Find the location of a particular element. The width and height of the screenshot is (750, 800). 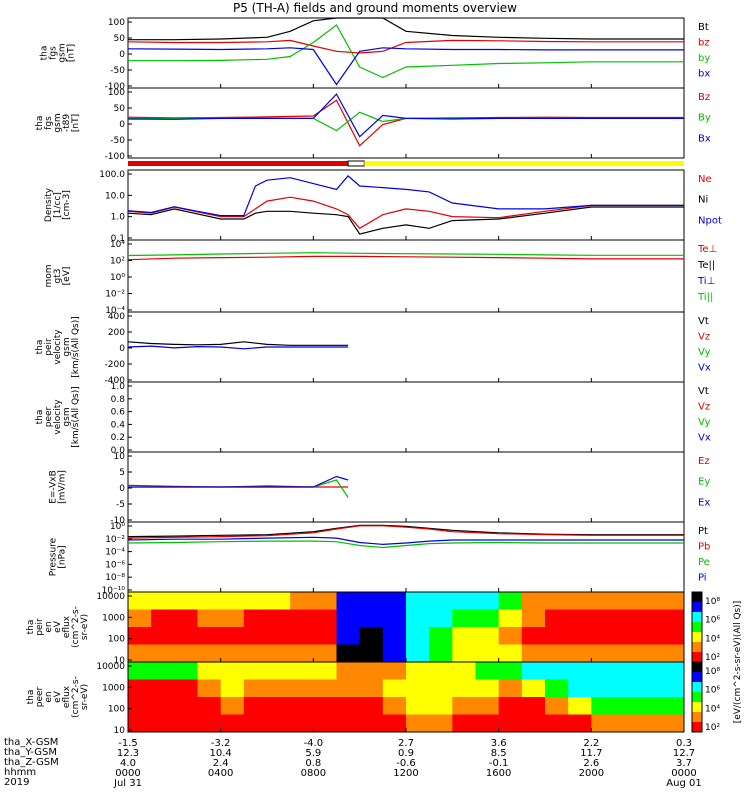

legend-entry: bz is located at coordinates (704, 43).